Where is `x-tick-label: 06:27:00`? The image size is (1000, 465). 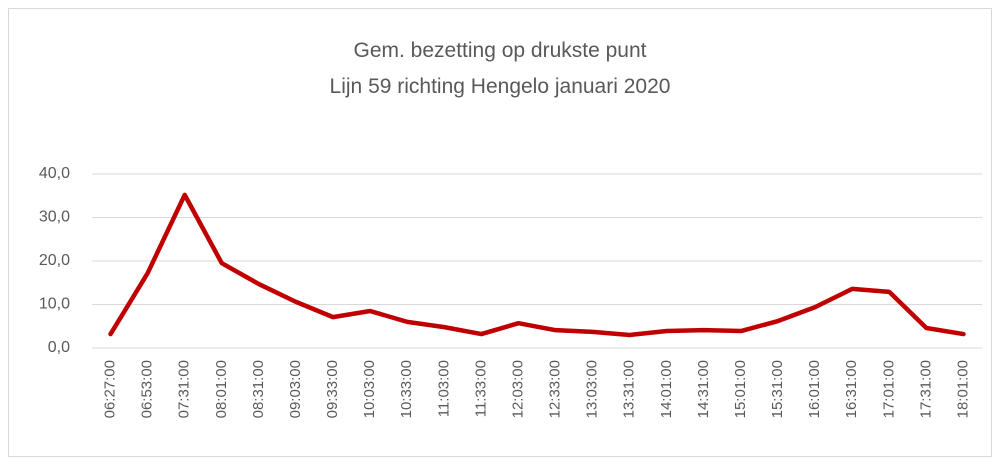 x-tick-label: 06:27:00 is located at coordinates (110, 389).